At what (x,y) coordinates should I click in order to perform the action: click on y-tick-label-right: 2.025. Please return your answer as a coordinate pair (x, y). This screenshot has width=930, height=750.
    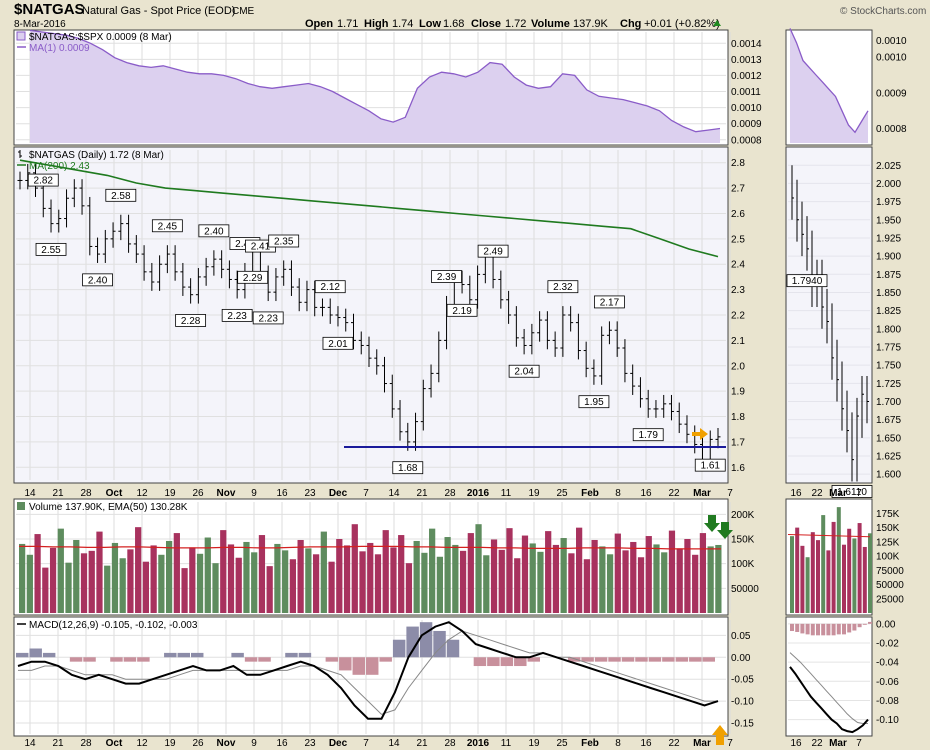
    Looking at the image, I should click on (888, 166).